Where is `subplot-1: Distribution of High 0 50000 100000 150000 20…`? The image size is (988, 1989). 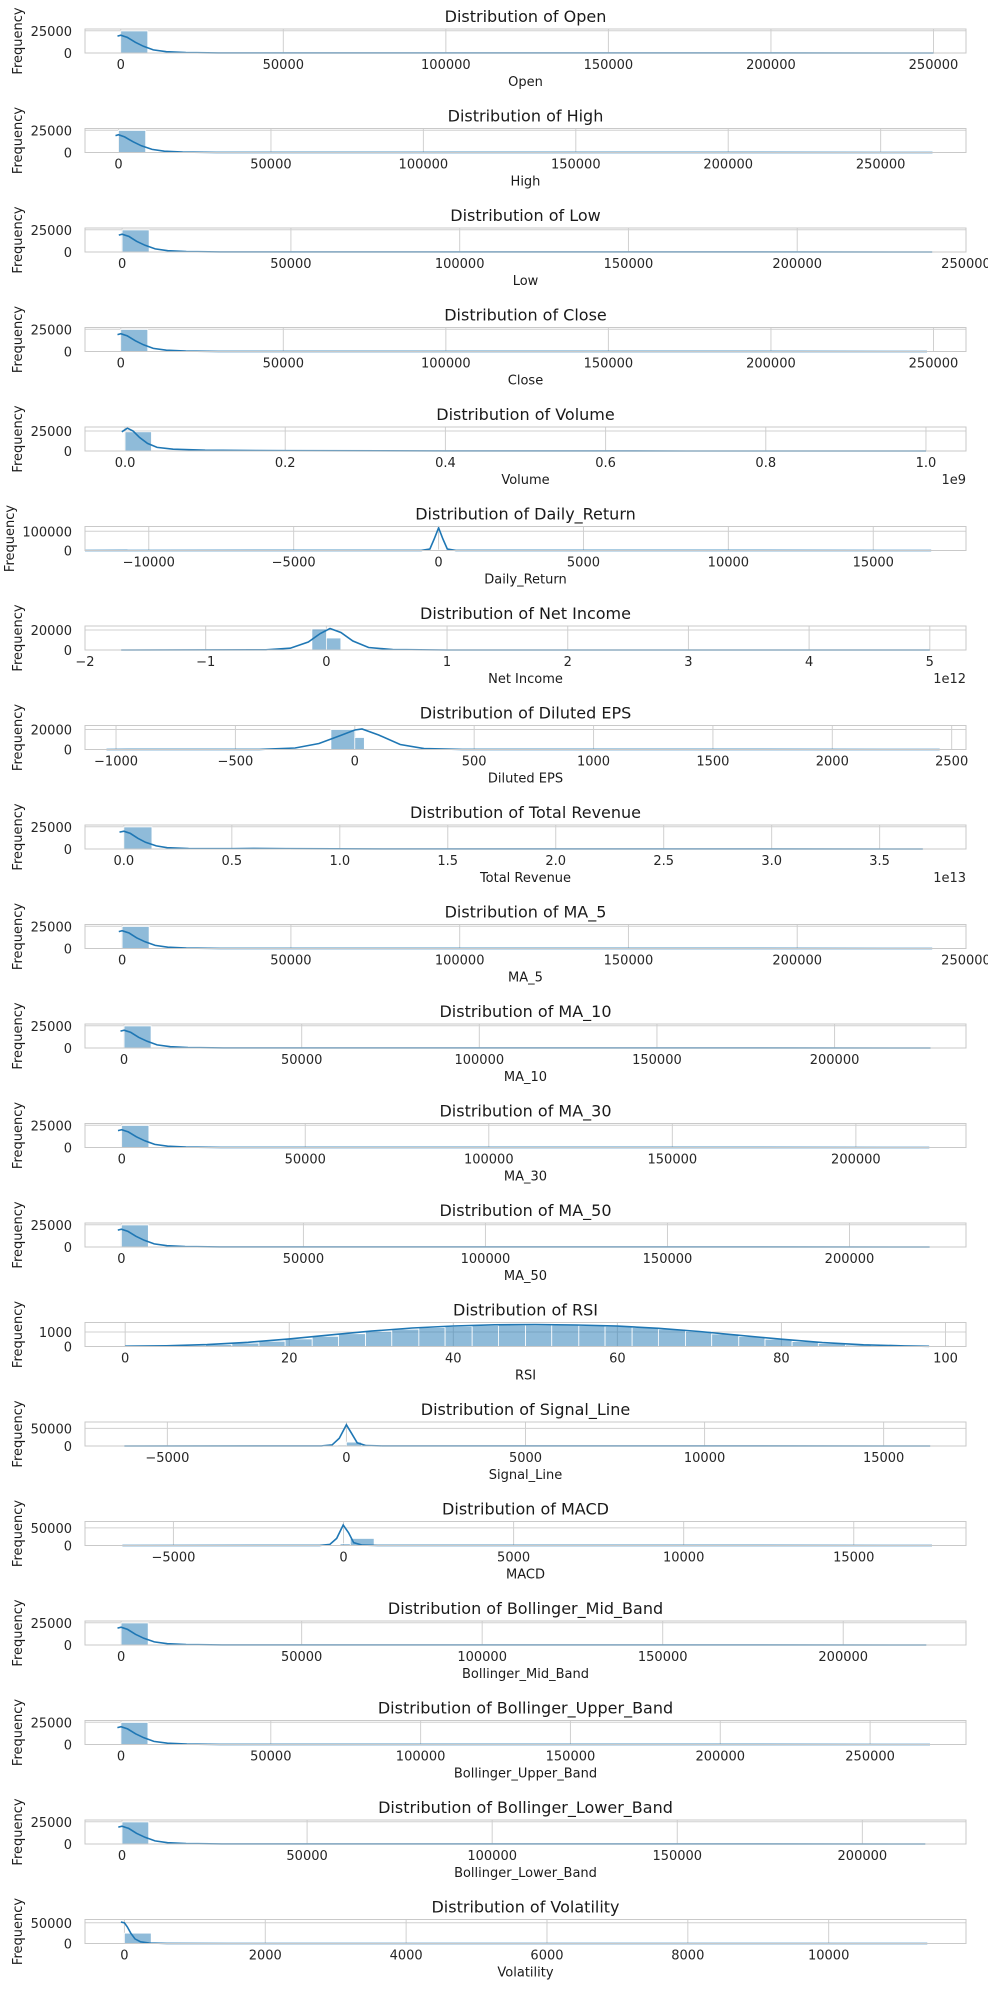 subplot-1: Distribution of High 0 50000 100000 150000 20… is located at coordinates (489, 148).